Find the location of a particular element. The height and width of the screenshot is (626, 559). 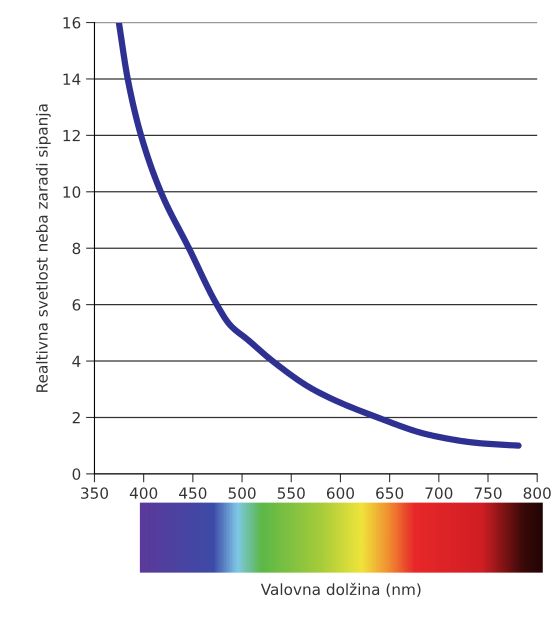

x-tick-label: 750 is located at coordinates (488, 493).